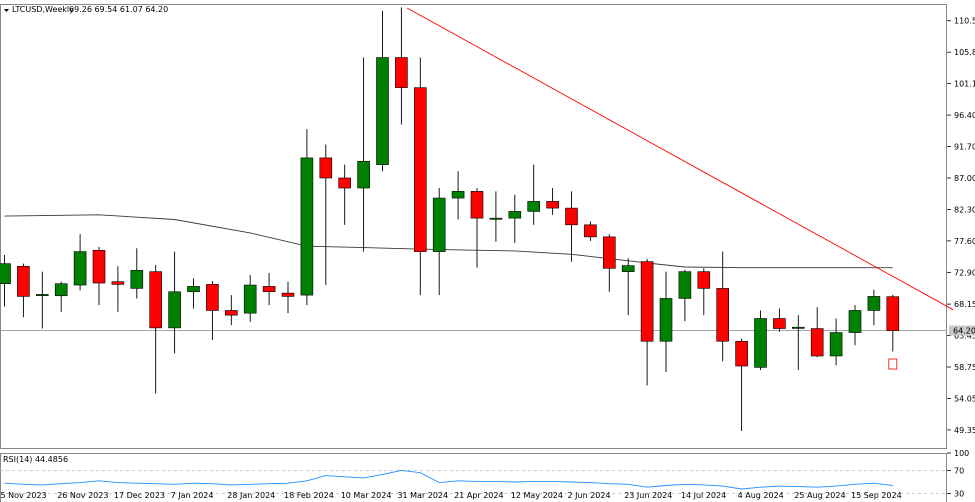 This screenshot has height=502, width=975. Describe the element at coordinates (819, 495) in the screenshot. I see `time-tick-label: 25 Aug 2024` at that location.